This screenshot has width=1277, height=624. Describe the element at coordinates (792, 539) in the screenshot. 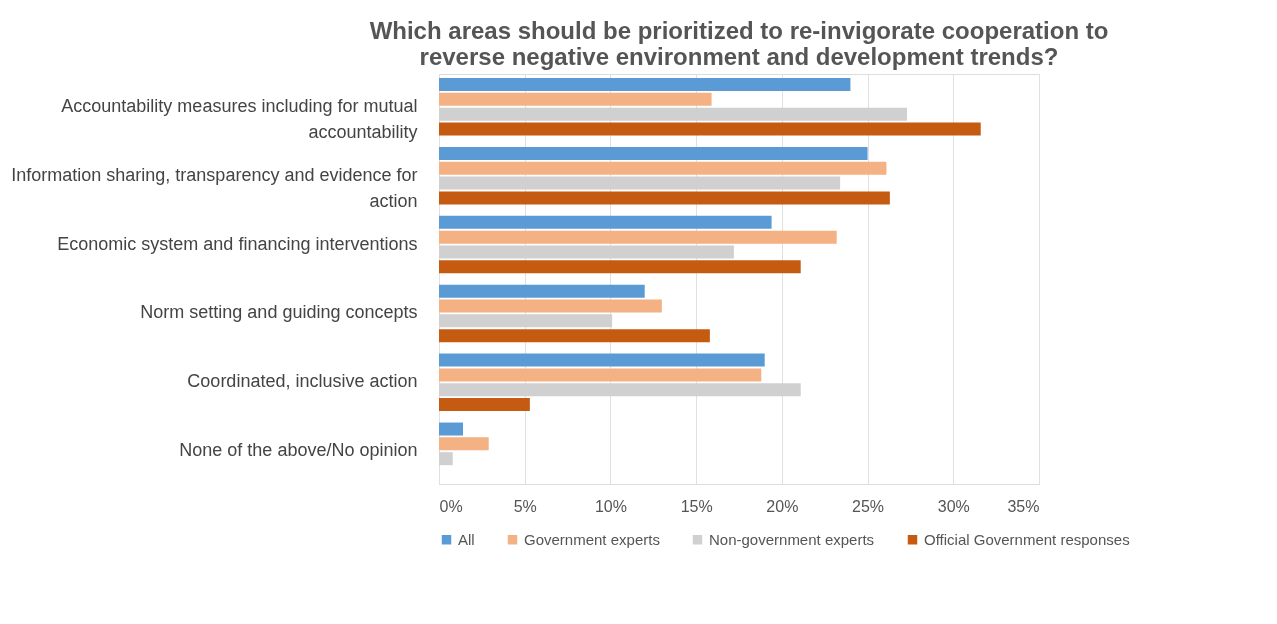

I see `legend-label: Non-government experts` at that location.